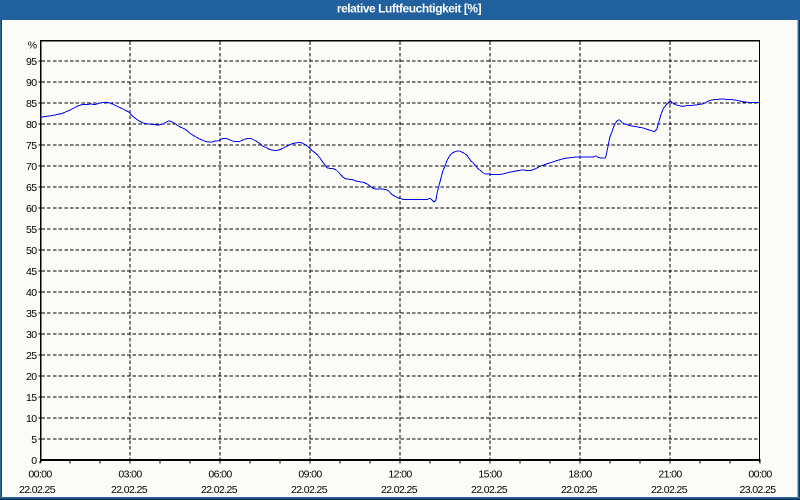  I want to click on svg-text: 15:00, so click(490, 475).